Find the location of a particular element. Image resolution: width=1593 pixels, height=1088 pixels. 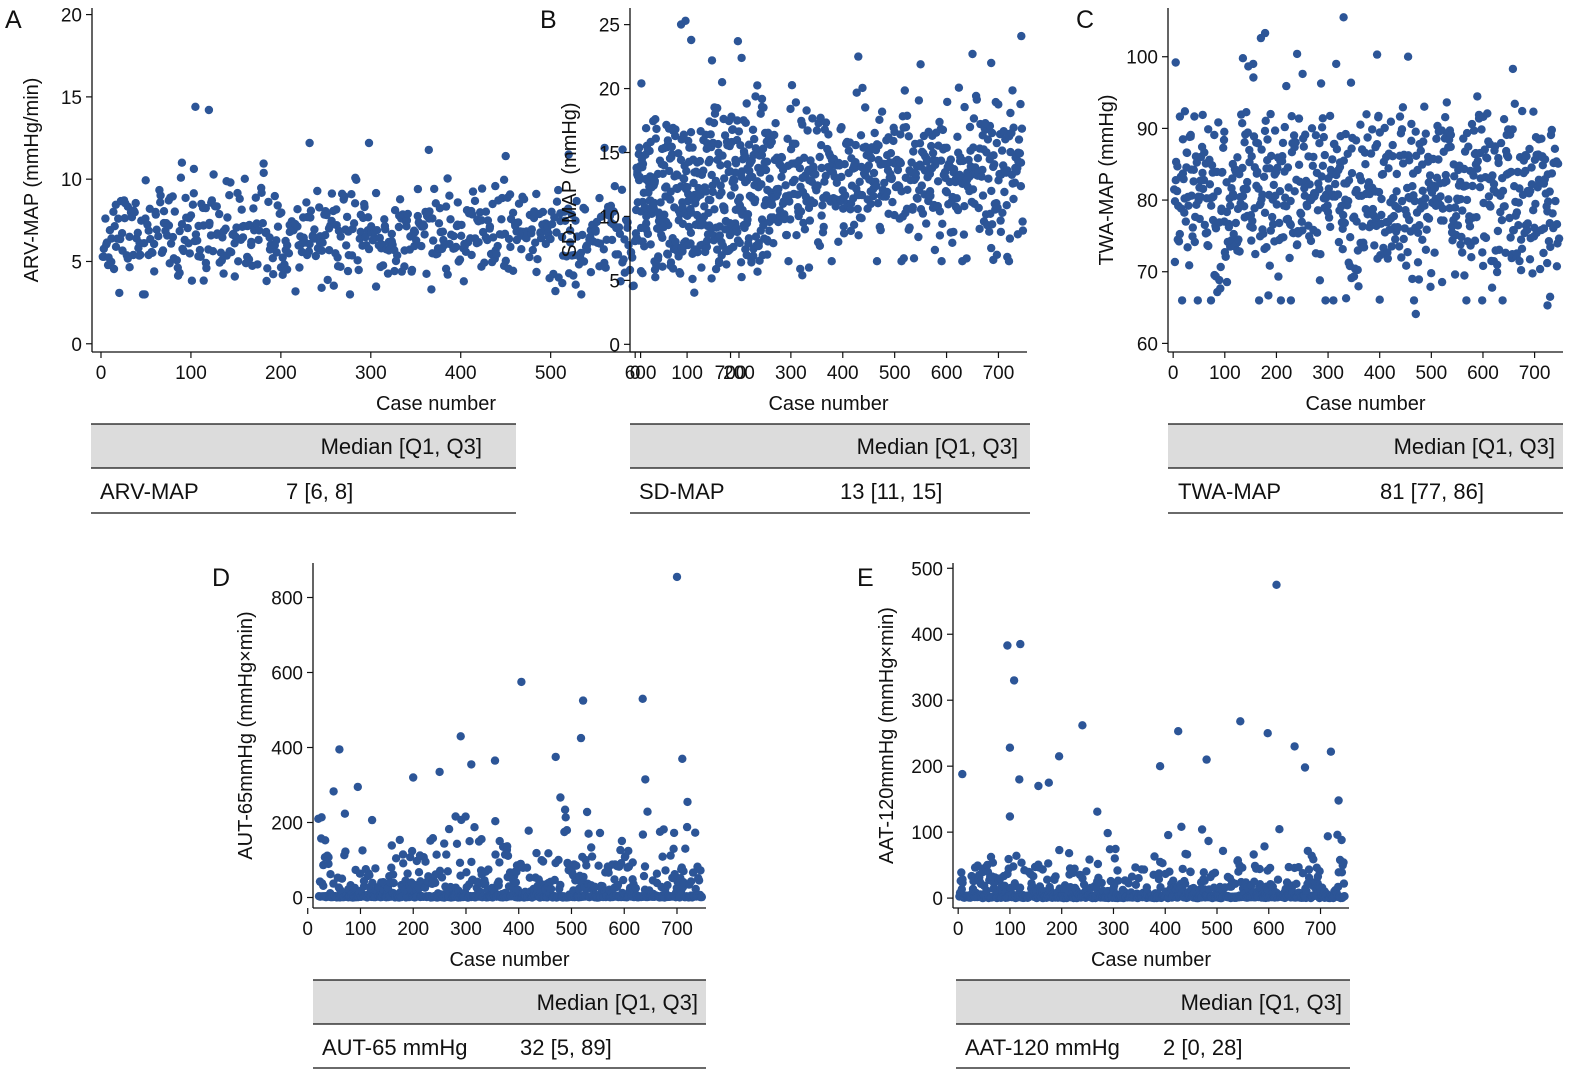

x-tick-label: 200 is located at coordinates (413, 929).